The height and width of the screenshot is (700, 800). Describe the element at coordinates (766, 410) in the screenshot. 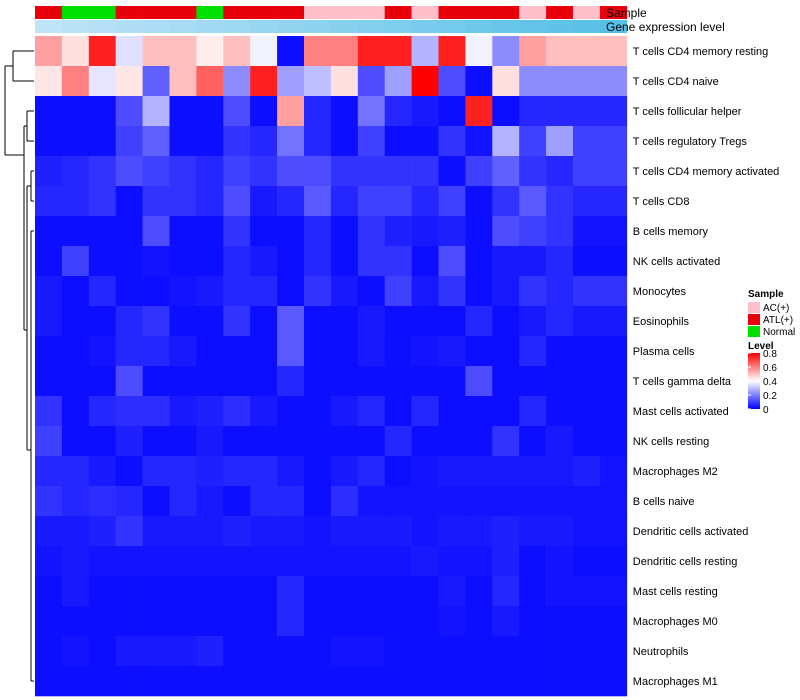

I see `level-tick-label: 0` at that location.